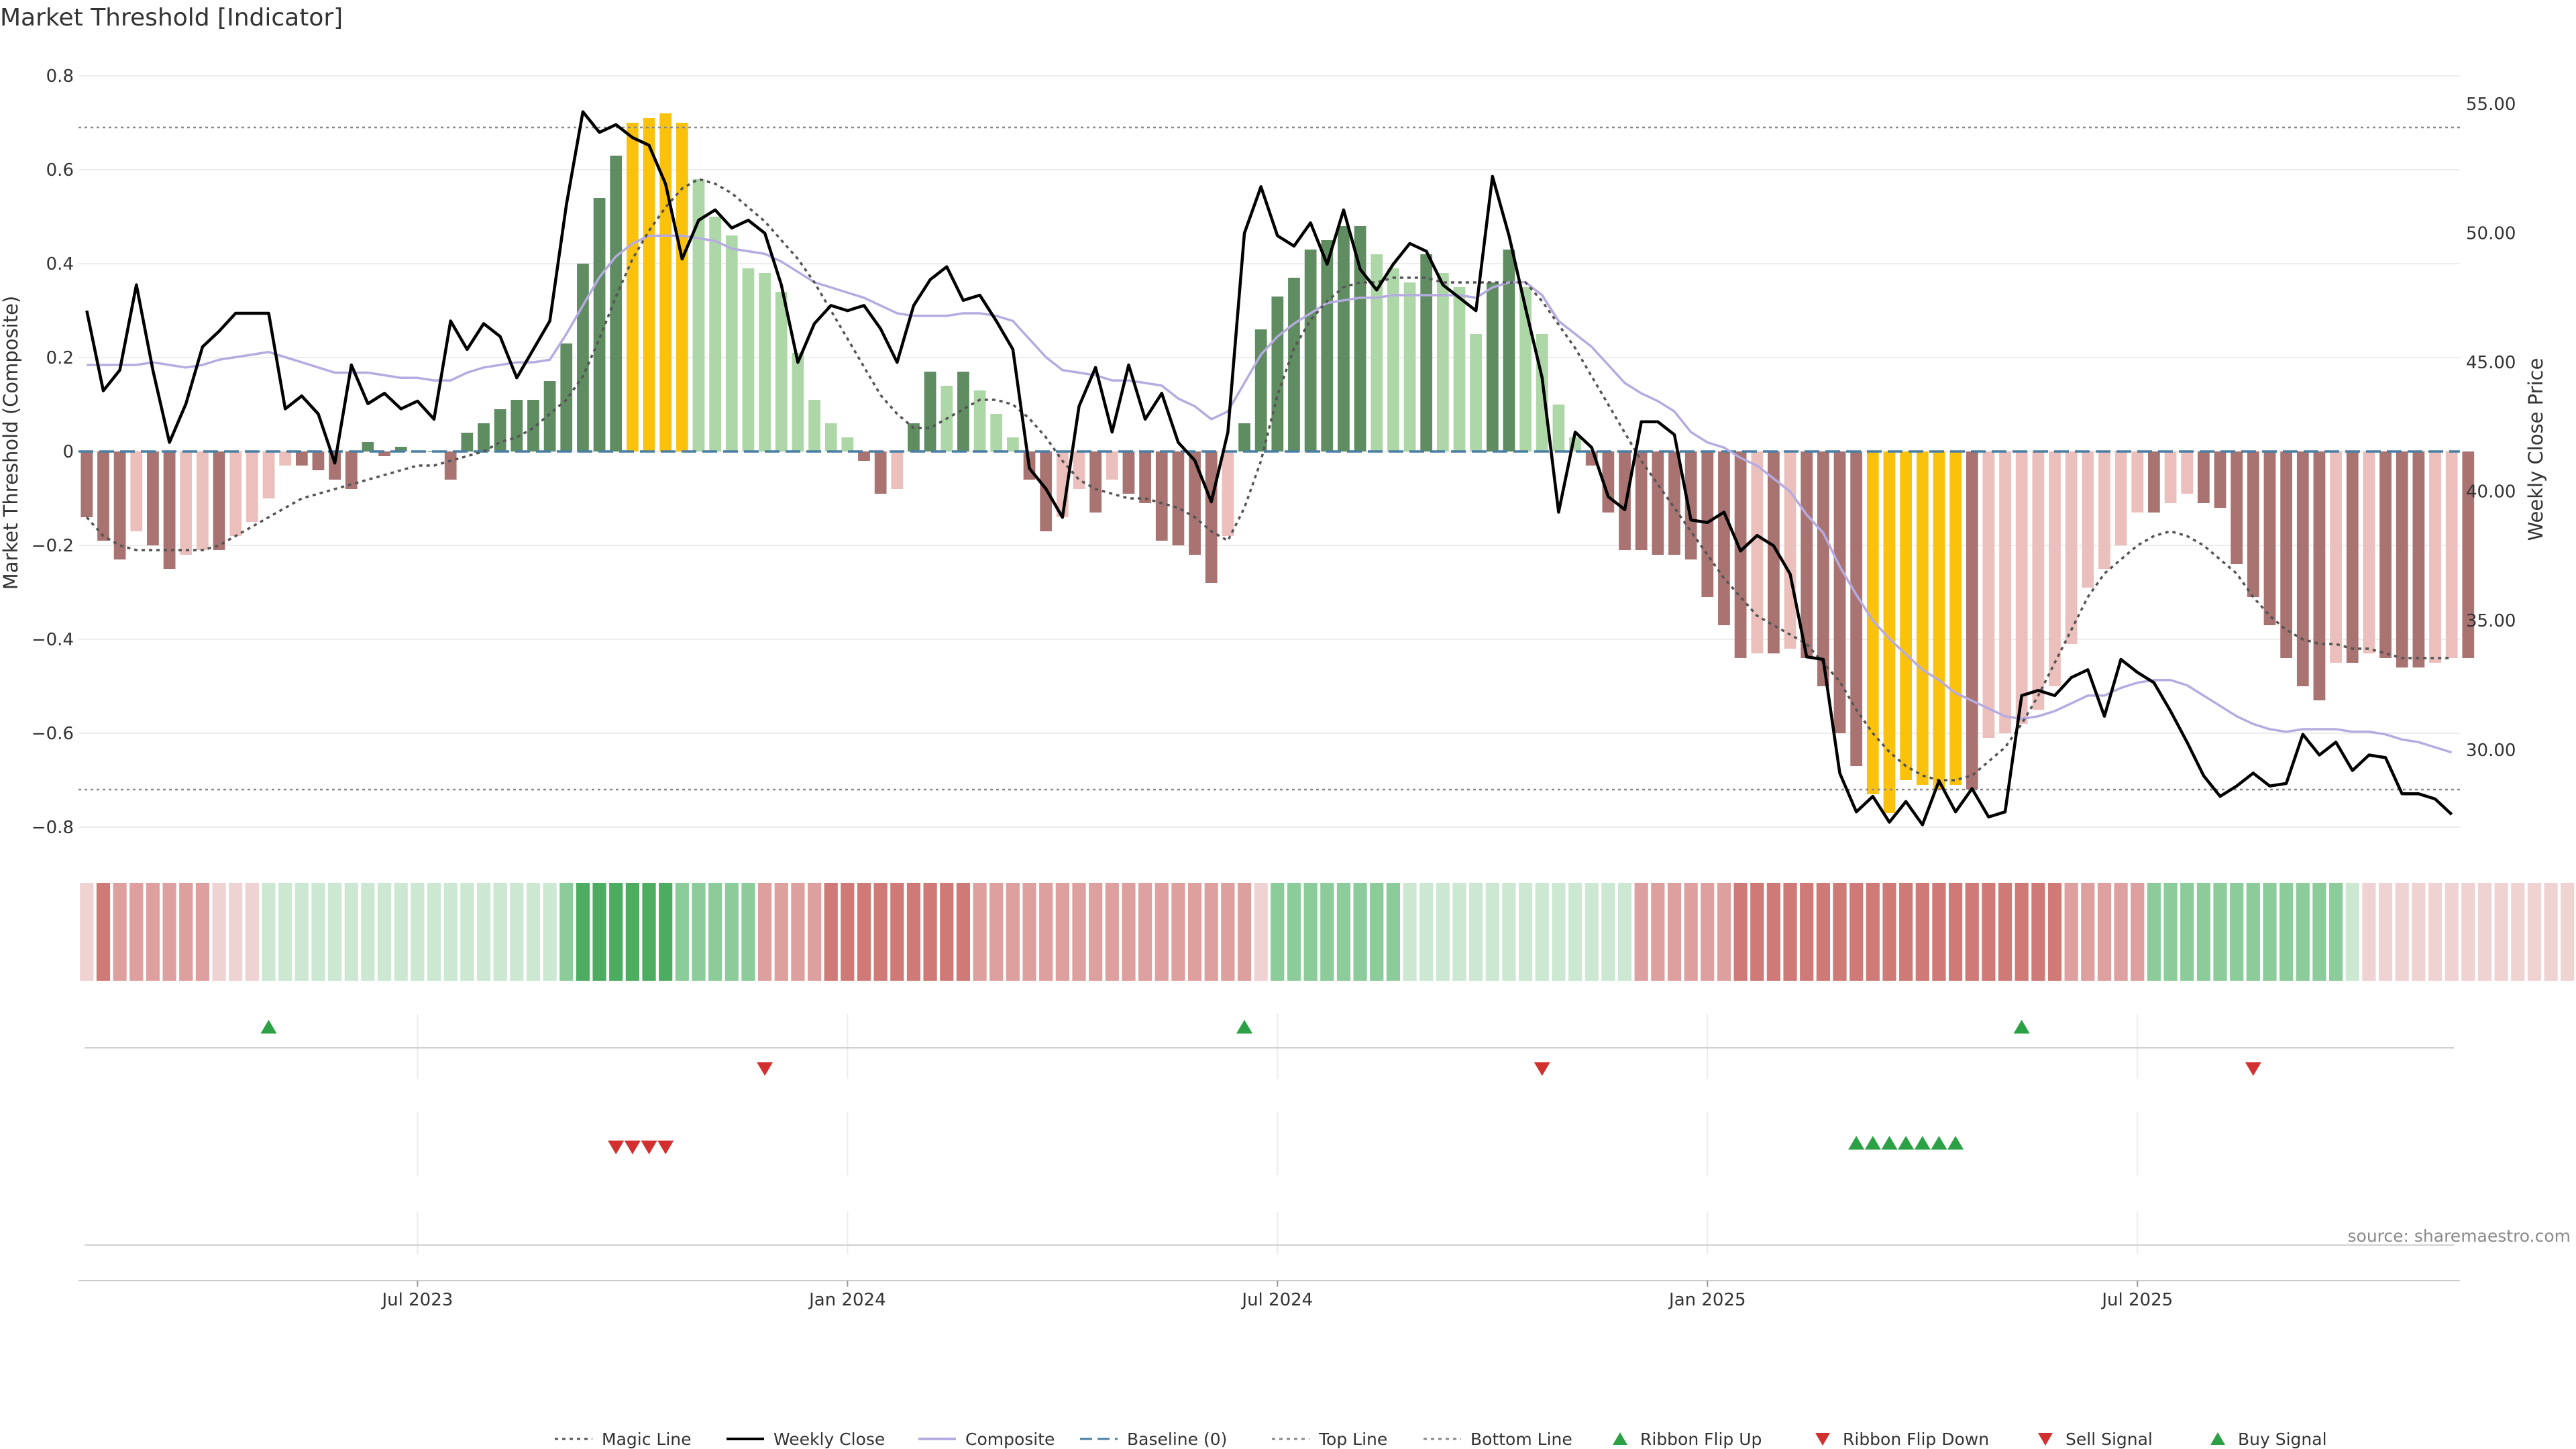 This screenshot has height=1449, width=2576. I want to click on y-left-tick-label: 0, so click(68, 452).